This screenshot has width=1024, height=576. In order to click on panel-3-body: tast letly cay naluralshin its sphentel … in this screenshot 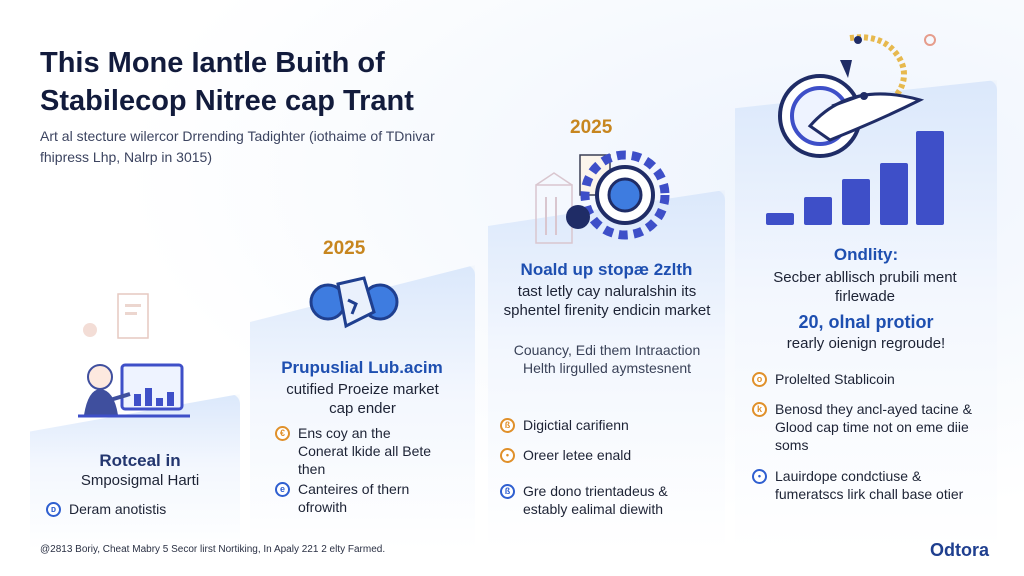, I will do `click(607, 301)`.